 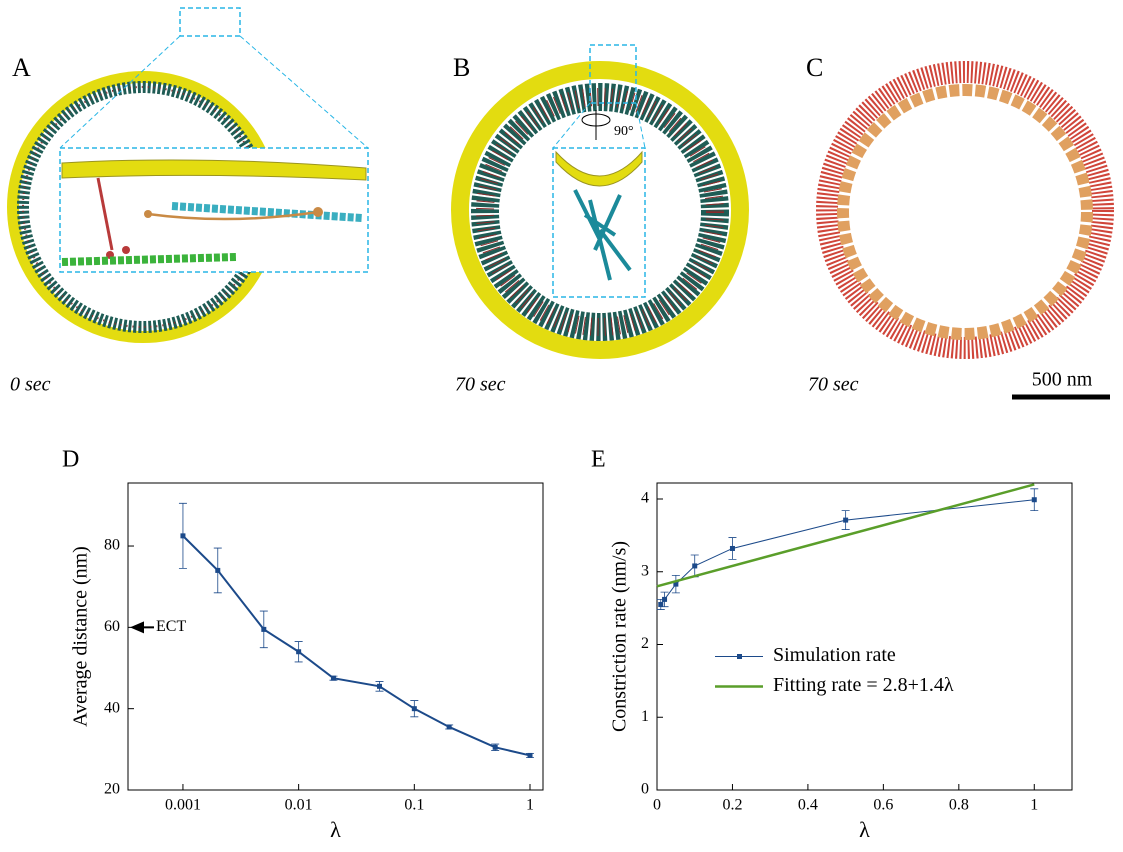 I want to click on y-tick-label: 2, so click(x=645, y=643).